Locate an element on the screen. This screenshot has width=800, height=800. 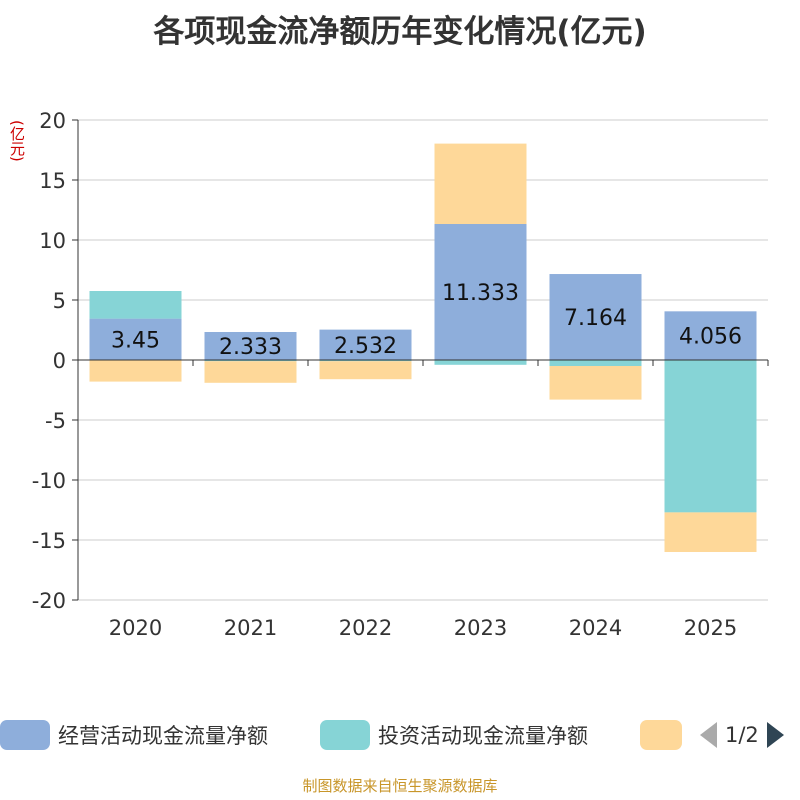
data-label-2023: 11.333 is located at coordinates (480, 293).